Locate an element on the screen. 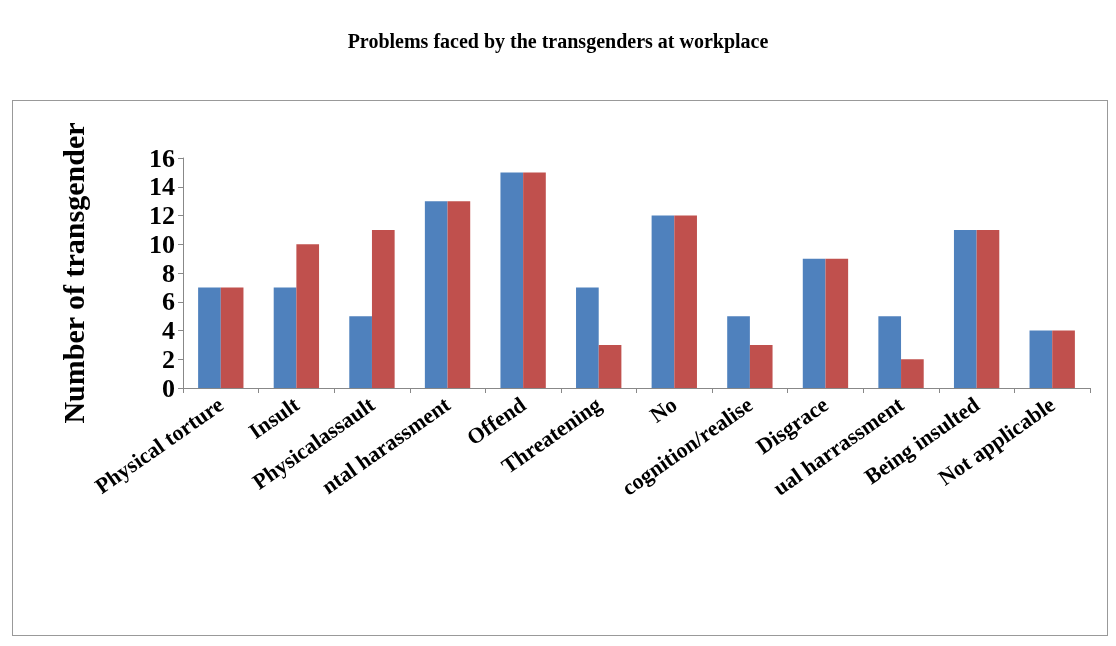 The image size is (1116, 646). y-tick-label: 4 is located at coordinates (168, 330).